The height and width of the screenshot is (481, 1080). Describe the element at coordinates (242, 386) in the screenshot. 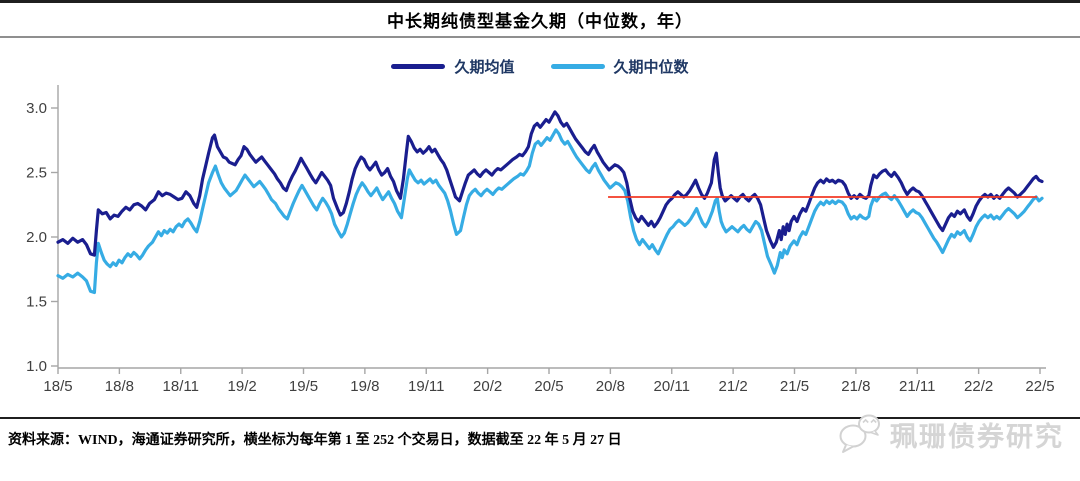

I see `x-tick-label: 19/2` at that location.